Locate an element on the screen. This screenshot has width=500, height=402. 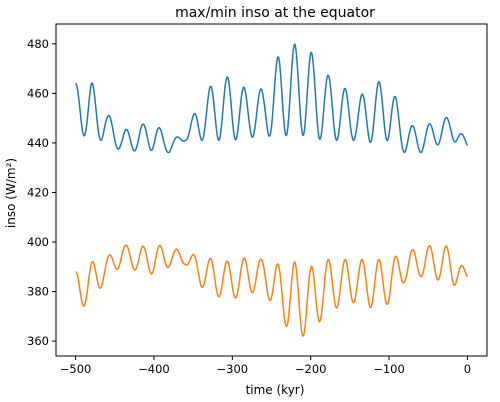
y-tick-label: 400 is located at coordinates (38, 242).